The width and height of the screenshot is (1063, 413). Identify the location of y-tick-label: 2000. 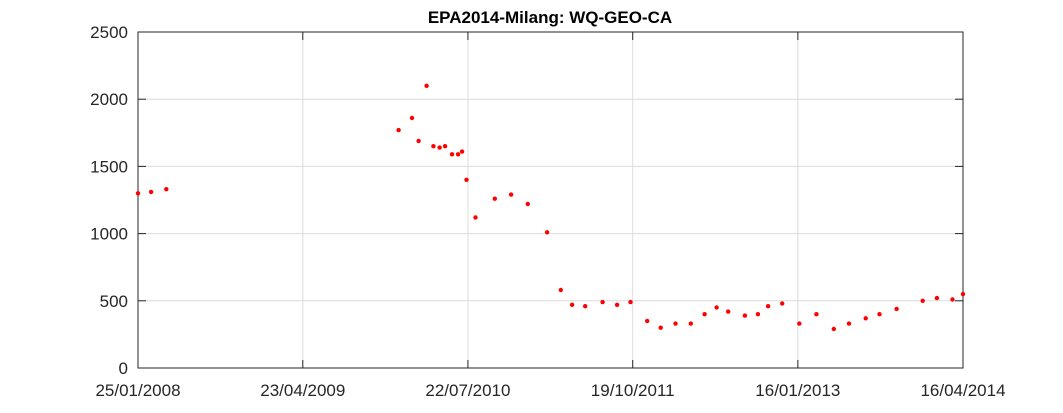
(109, 99).